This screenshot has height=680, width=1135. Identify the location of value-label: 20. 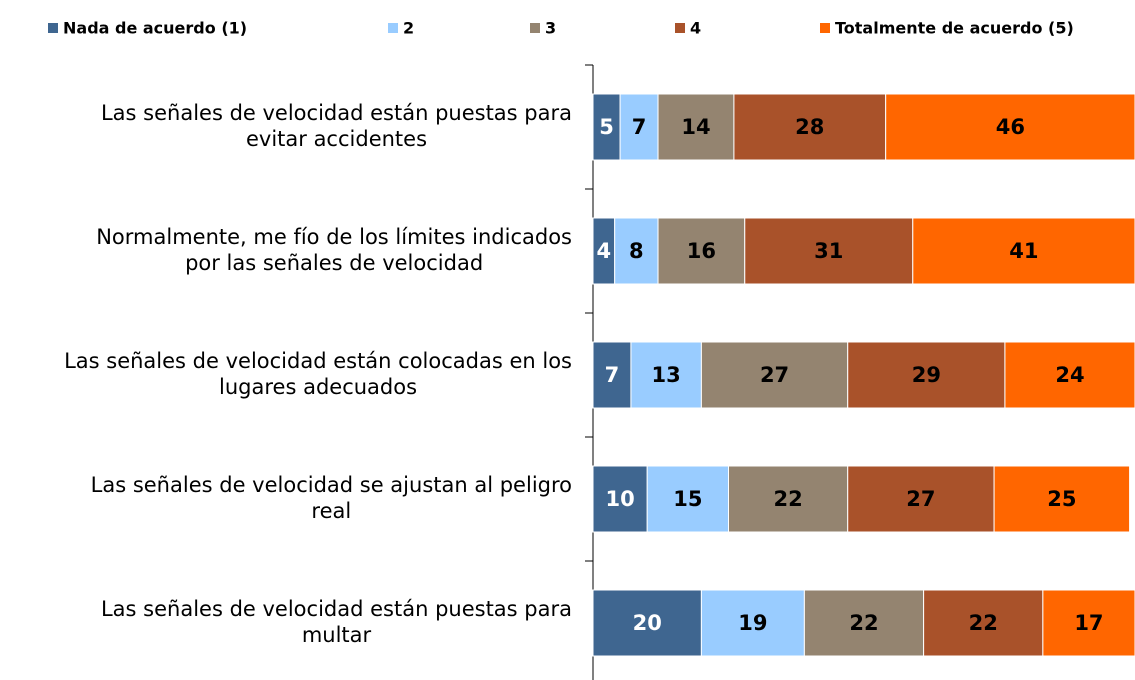
(647, 623).